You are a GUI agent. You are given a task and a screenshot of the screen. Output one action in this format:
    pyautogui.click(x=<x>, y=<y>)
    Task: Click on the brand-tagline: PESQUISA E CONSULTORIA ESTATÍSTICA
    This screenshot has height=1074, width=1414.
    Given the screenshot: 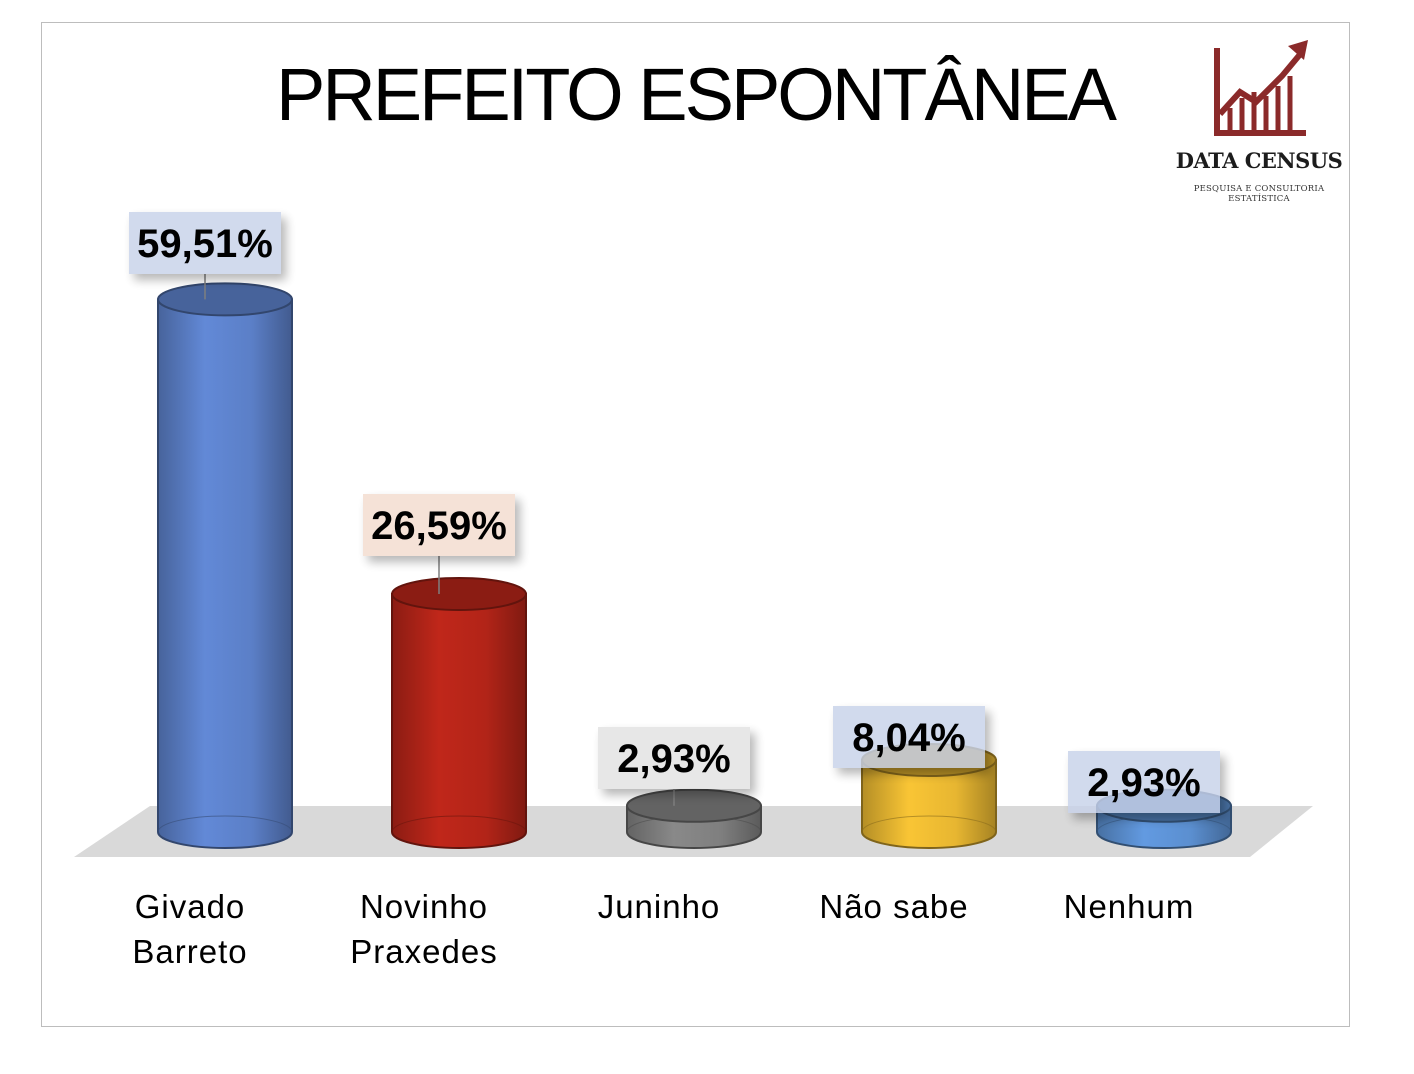 What is the action you would take?
    pyautogui.click(x=1259, y=194)
    